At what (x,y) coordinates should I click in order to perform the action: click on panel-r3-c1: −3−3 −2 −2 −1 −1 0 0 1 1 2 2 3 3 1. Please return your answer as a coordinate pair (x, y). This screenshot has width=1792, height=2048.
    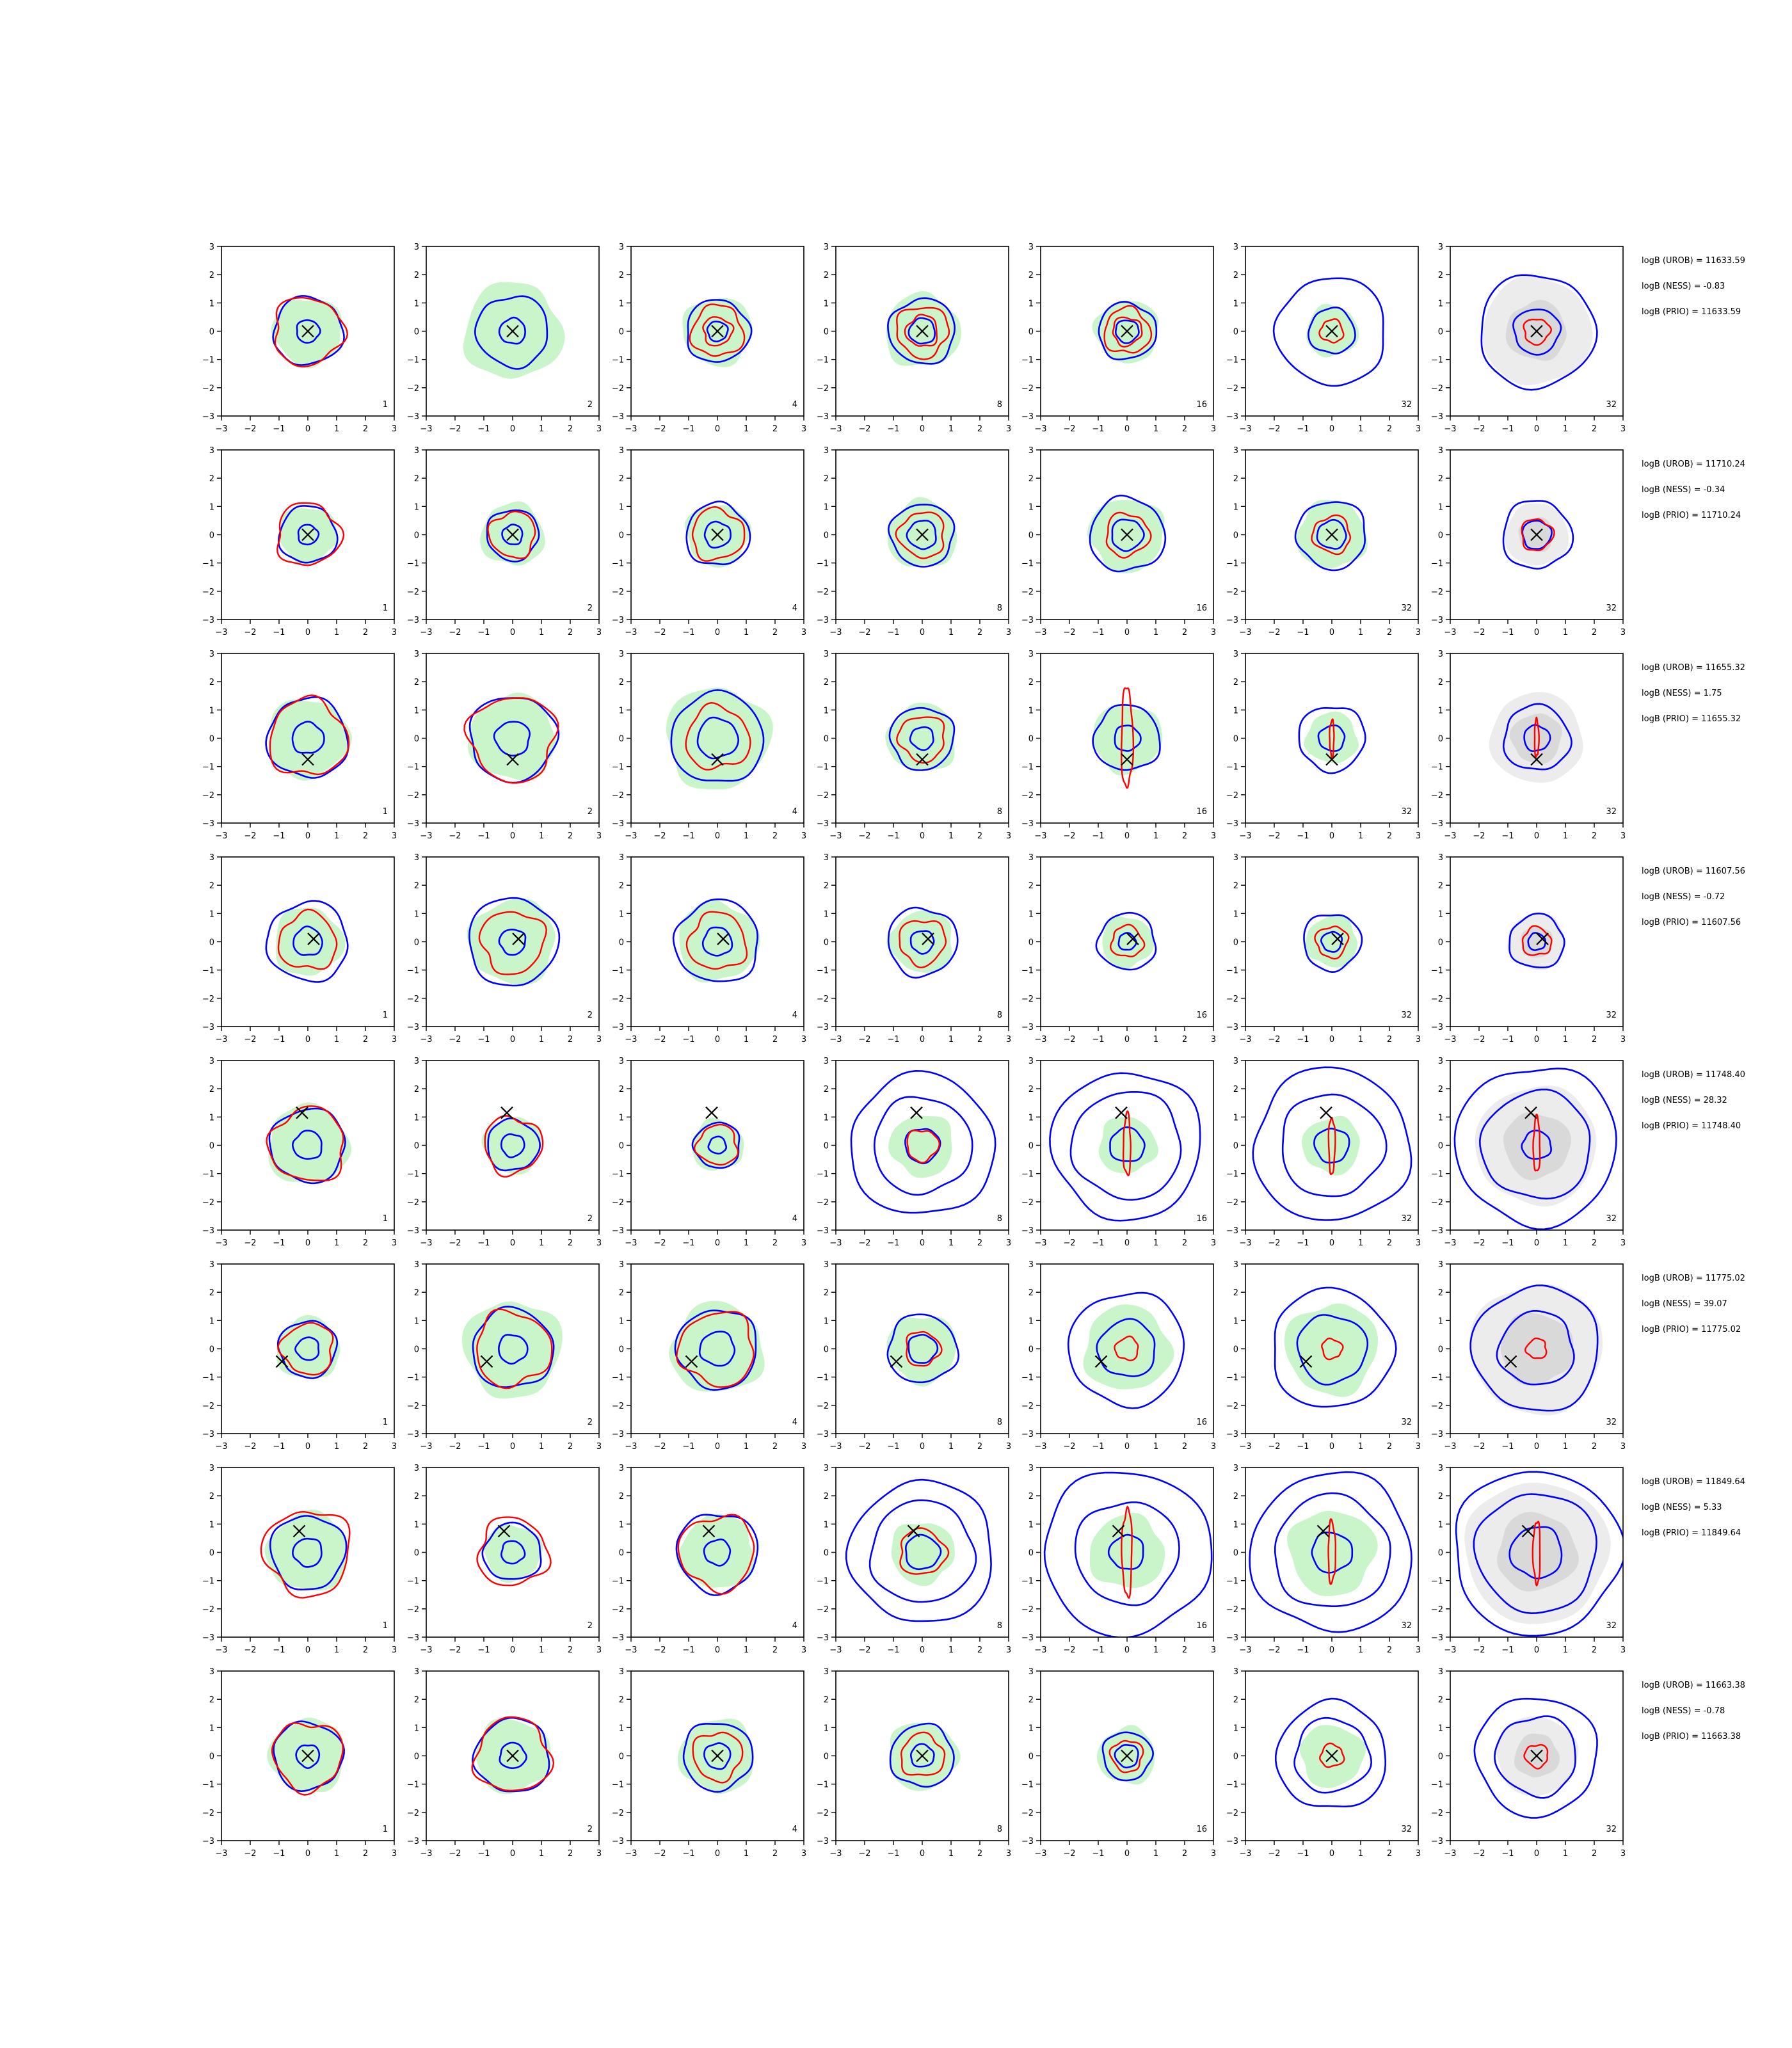
    Looking at the image, I should click on (299, 745).